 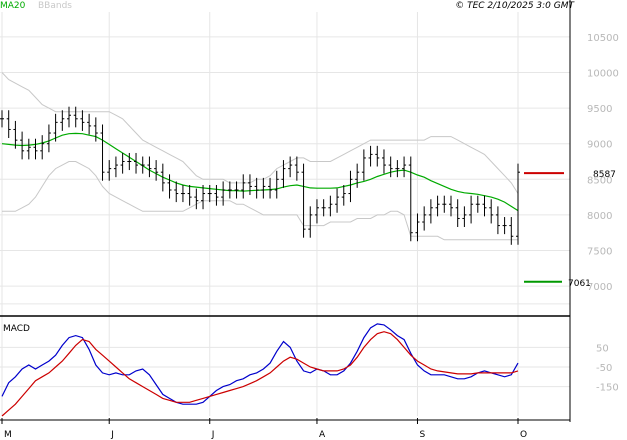 What do you see at coordinates (579, 284) in the screenshot?
I see `support-label: 7061` at bounding box center [579, 284].